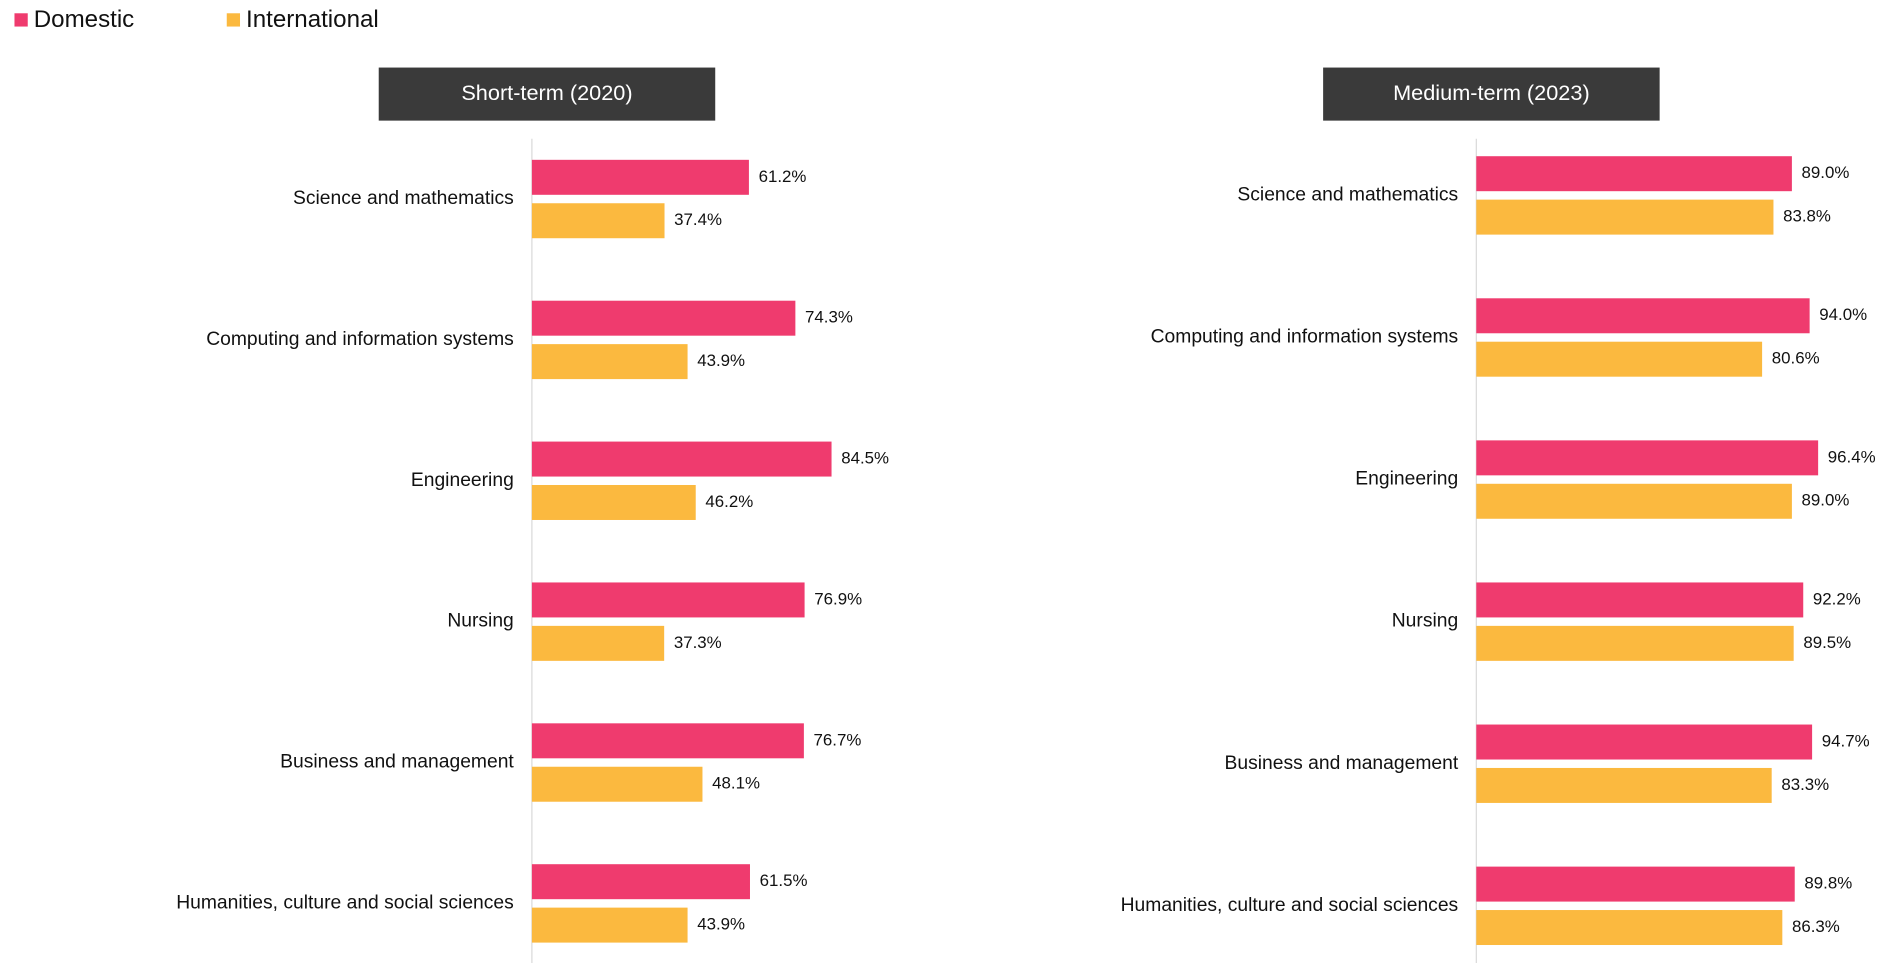 This screenshot has height=963, width=1890. Describe the element at coordinates (865, 458) in the screenshot. I see `value-label: 84.5%` at that location.